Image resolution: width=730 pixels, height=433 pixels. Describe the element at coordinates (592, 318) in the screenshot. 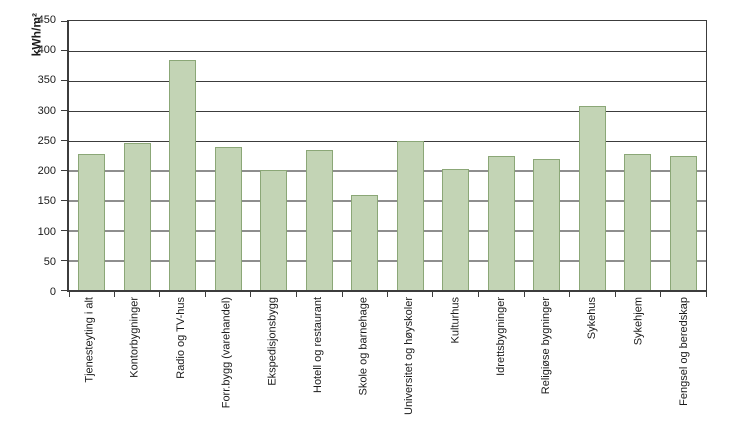

I see `x-label-12: Sykehus` at that location.